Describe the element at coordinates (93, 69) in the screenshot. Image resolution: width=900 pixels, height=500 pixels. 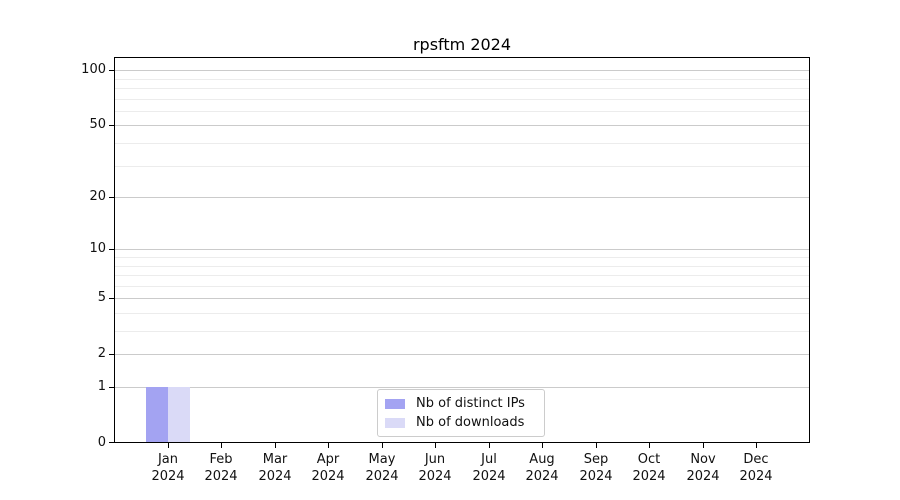
I see `y-tick-label: 100` at that location.